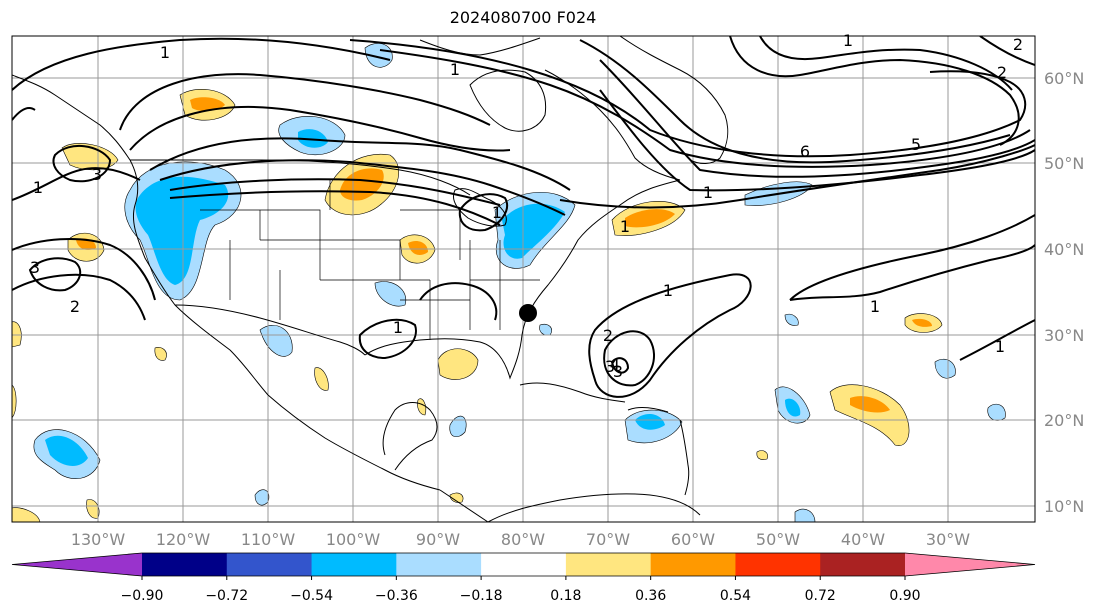 Image resolution: width=1105 pixels, height=615 pixels. I want to click on us-mexico-border, so click(270, 330).